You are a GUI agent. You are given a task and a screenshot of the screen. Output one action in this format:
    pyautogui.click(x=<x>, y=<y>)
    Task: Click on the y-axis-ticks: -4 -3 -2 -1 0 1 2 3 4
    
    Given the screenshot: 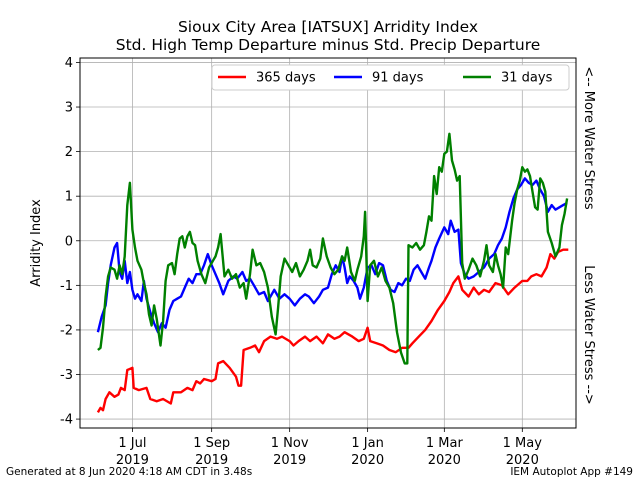 What is the action you would take?
    pyautogui.click(x=70, y=242)
    